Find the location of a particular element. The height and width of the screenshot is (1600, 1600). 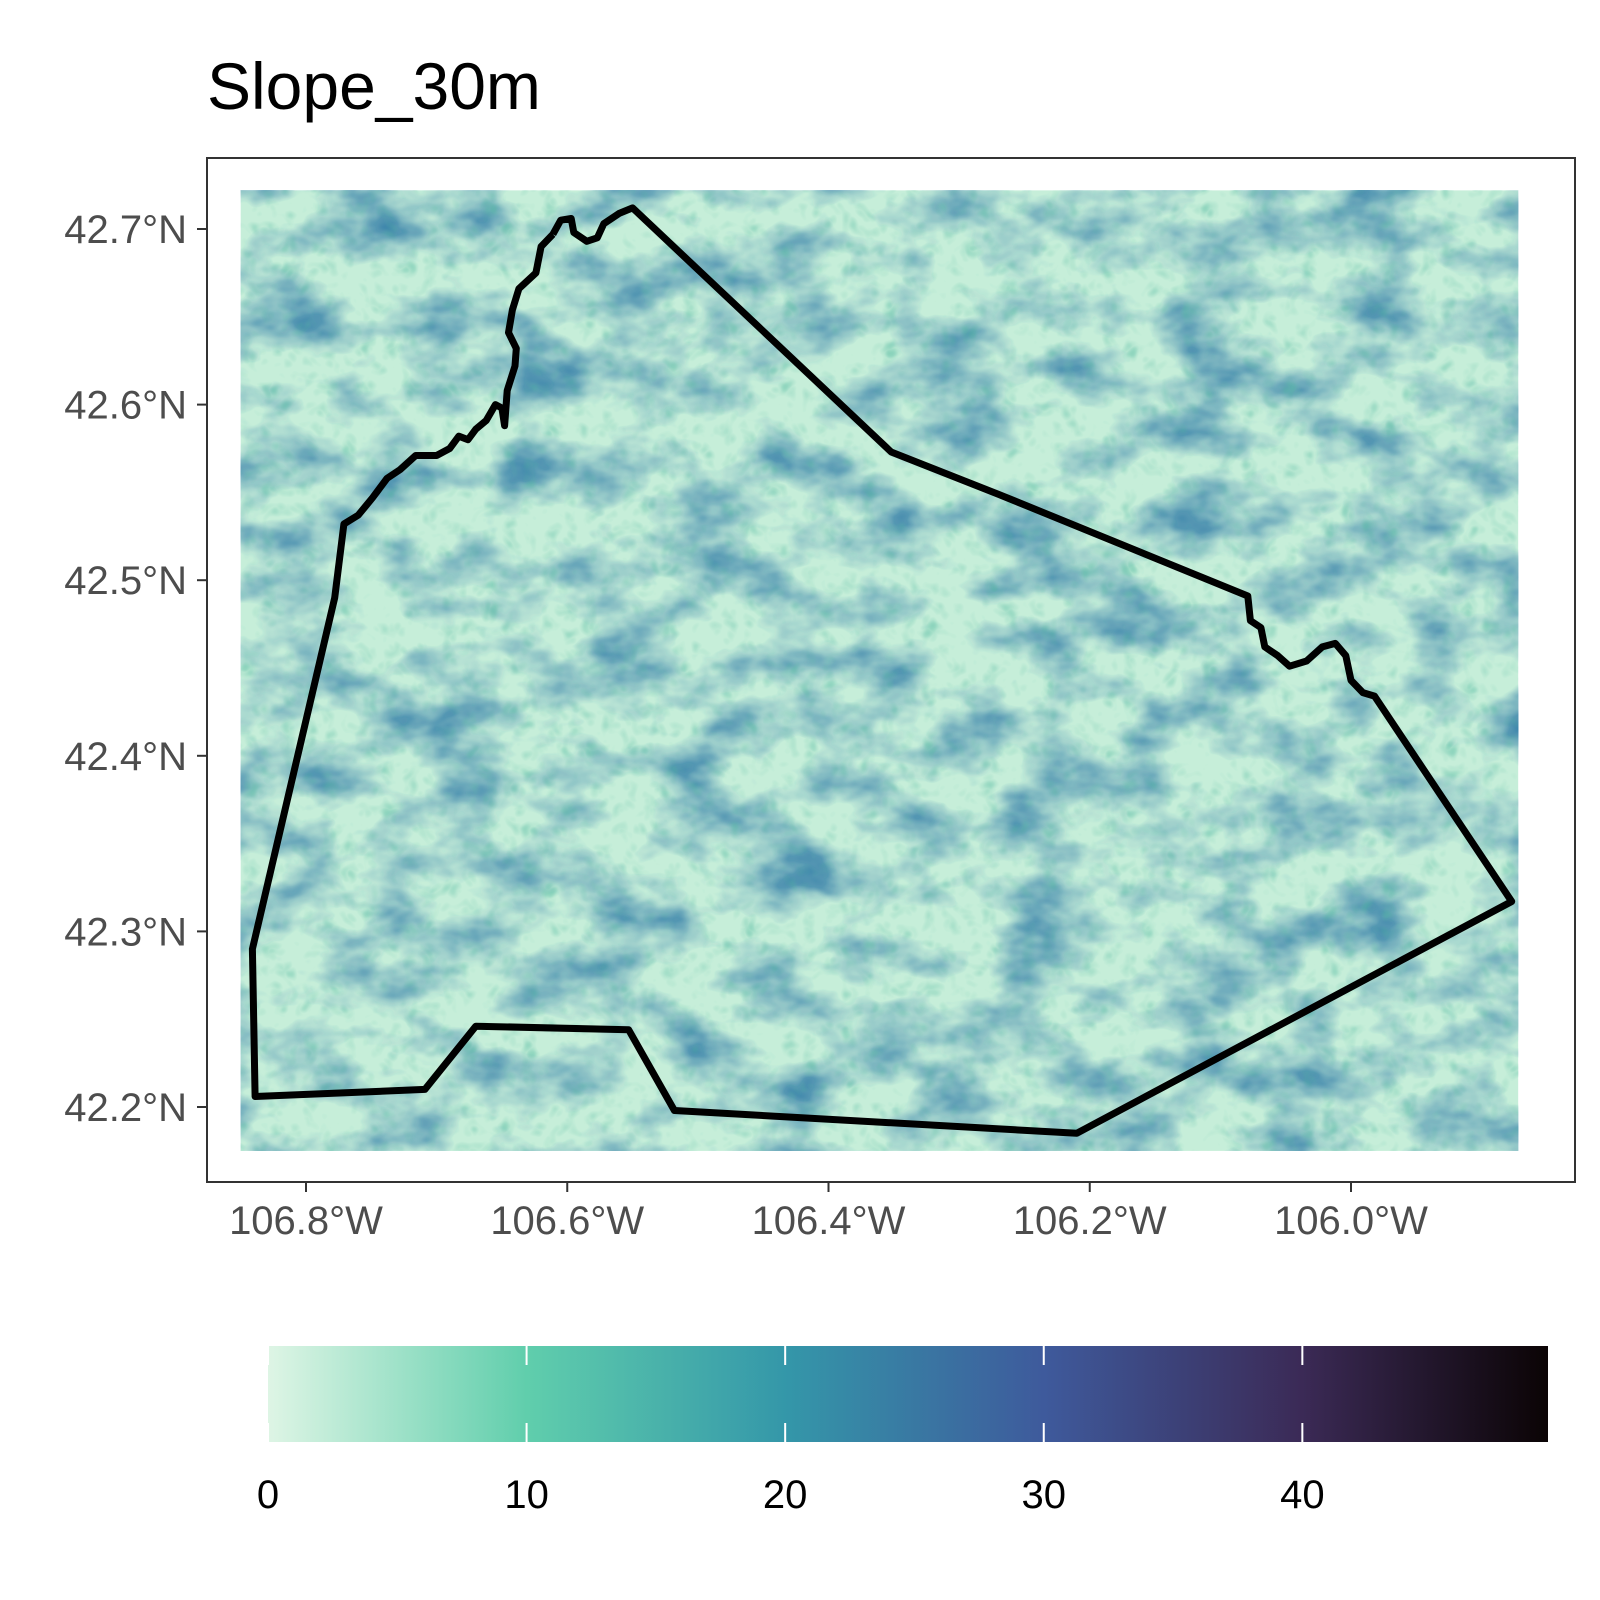

x-tick-label: 106.6°W is located at coordinates (567, 1221).